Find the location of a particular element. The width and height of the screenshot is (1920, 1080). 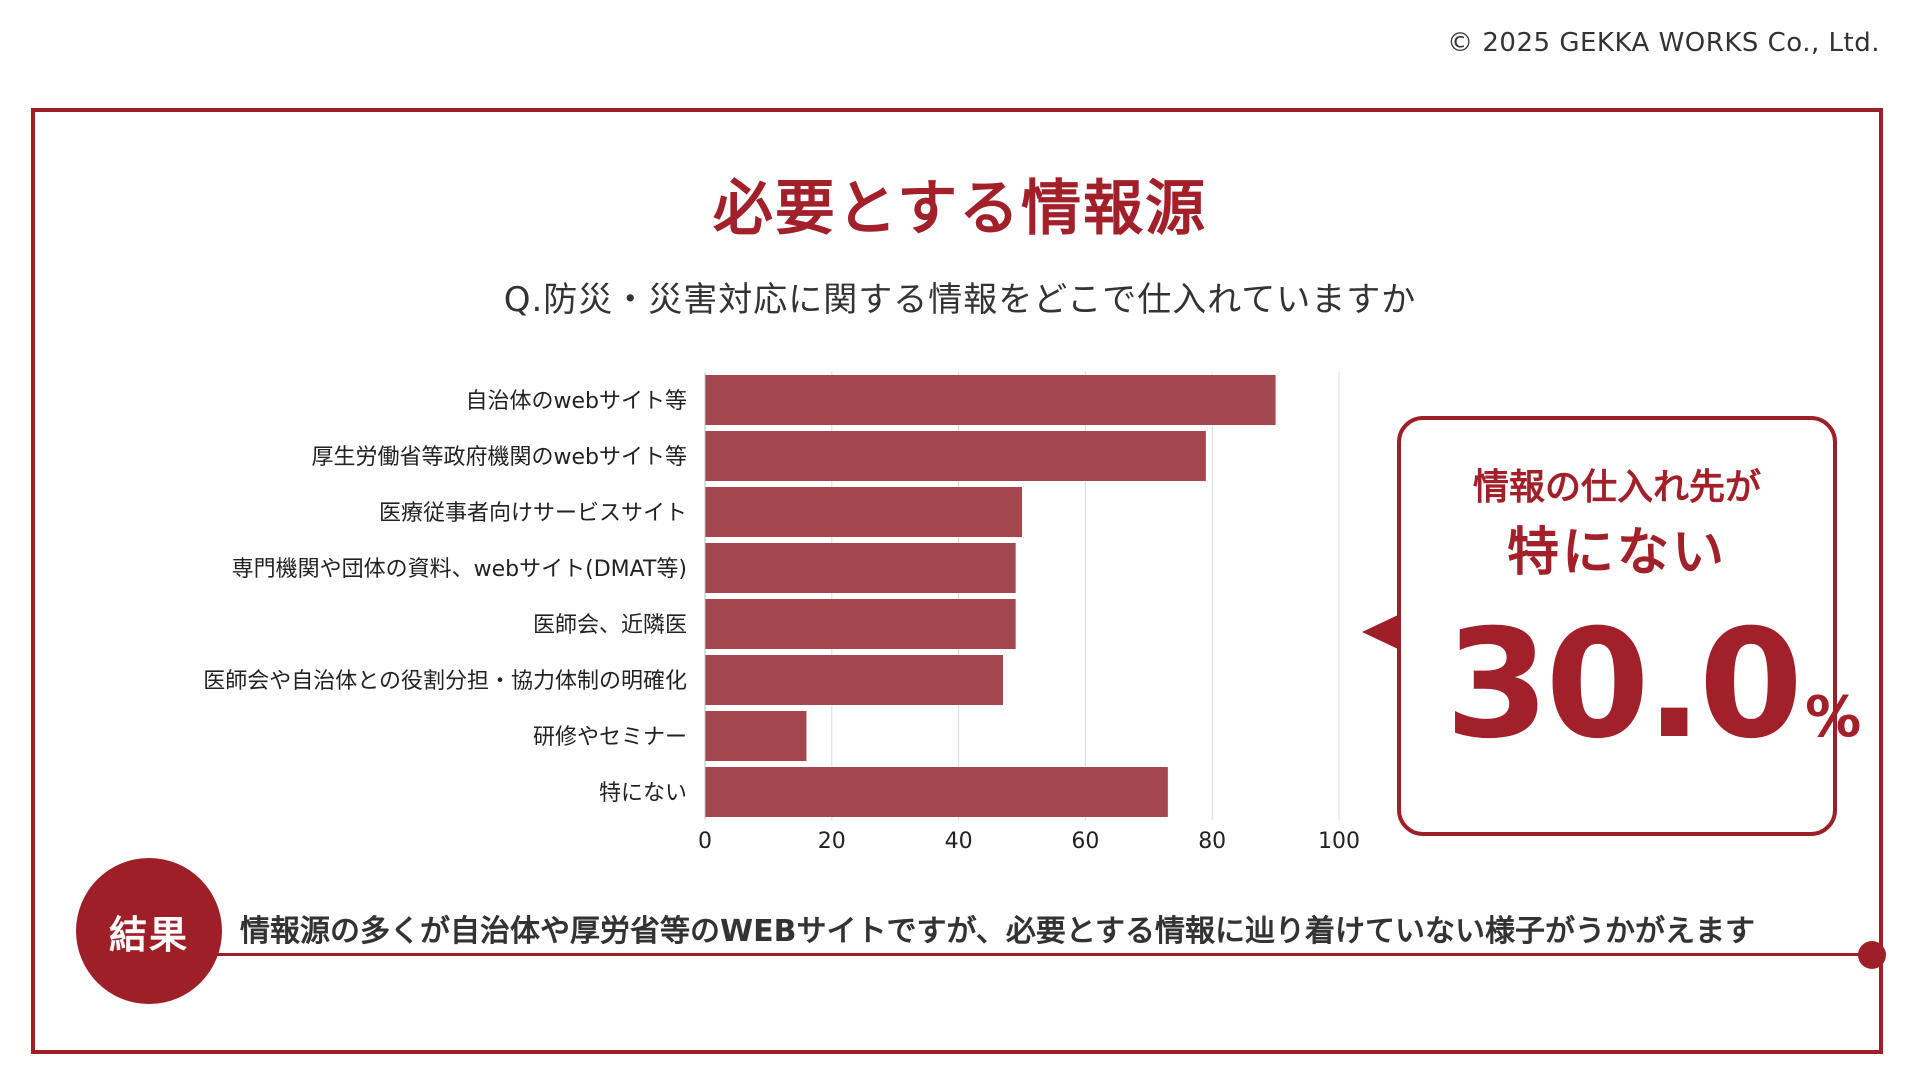

callout-pointer is located at coordinates (1380, 632).